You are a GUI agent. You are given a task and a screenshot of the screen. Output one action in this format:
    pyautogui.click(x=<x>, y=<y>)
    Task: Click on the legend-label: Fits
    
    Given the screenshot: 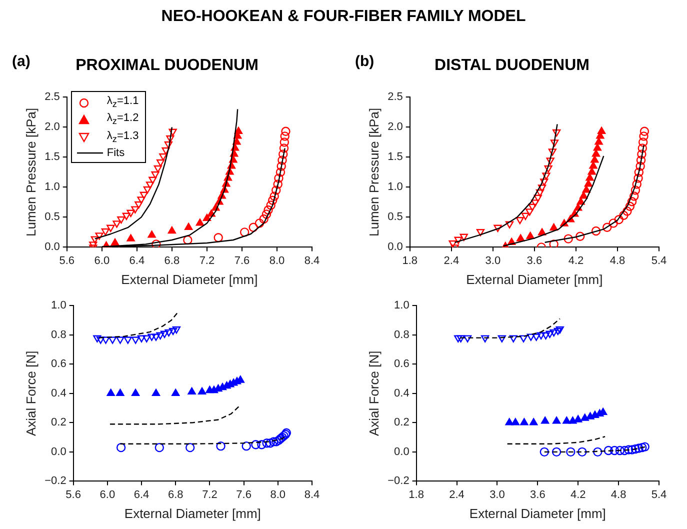 What is the action you would take?
    pyautogui.click(x=115, y=153)
    